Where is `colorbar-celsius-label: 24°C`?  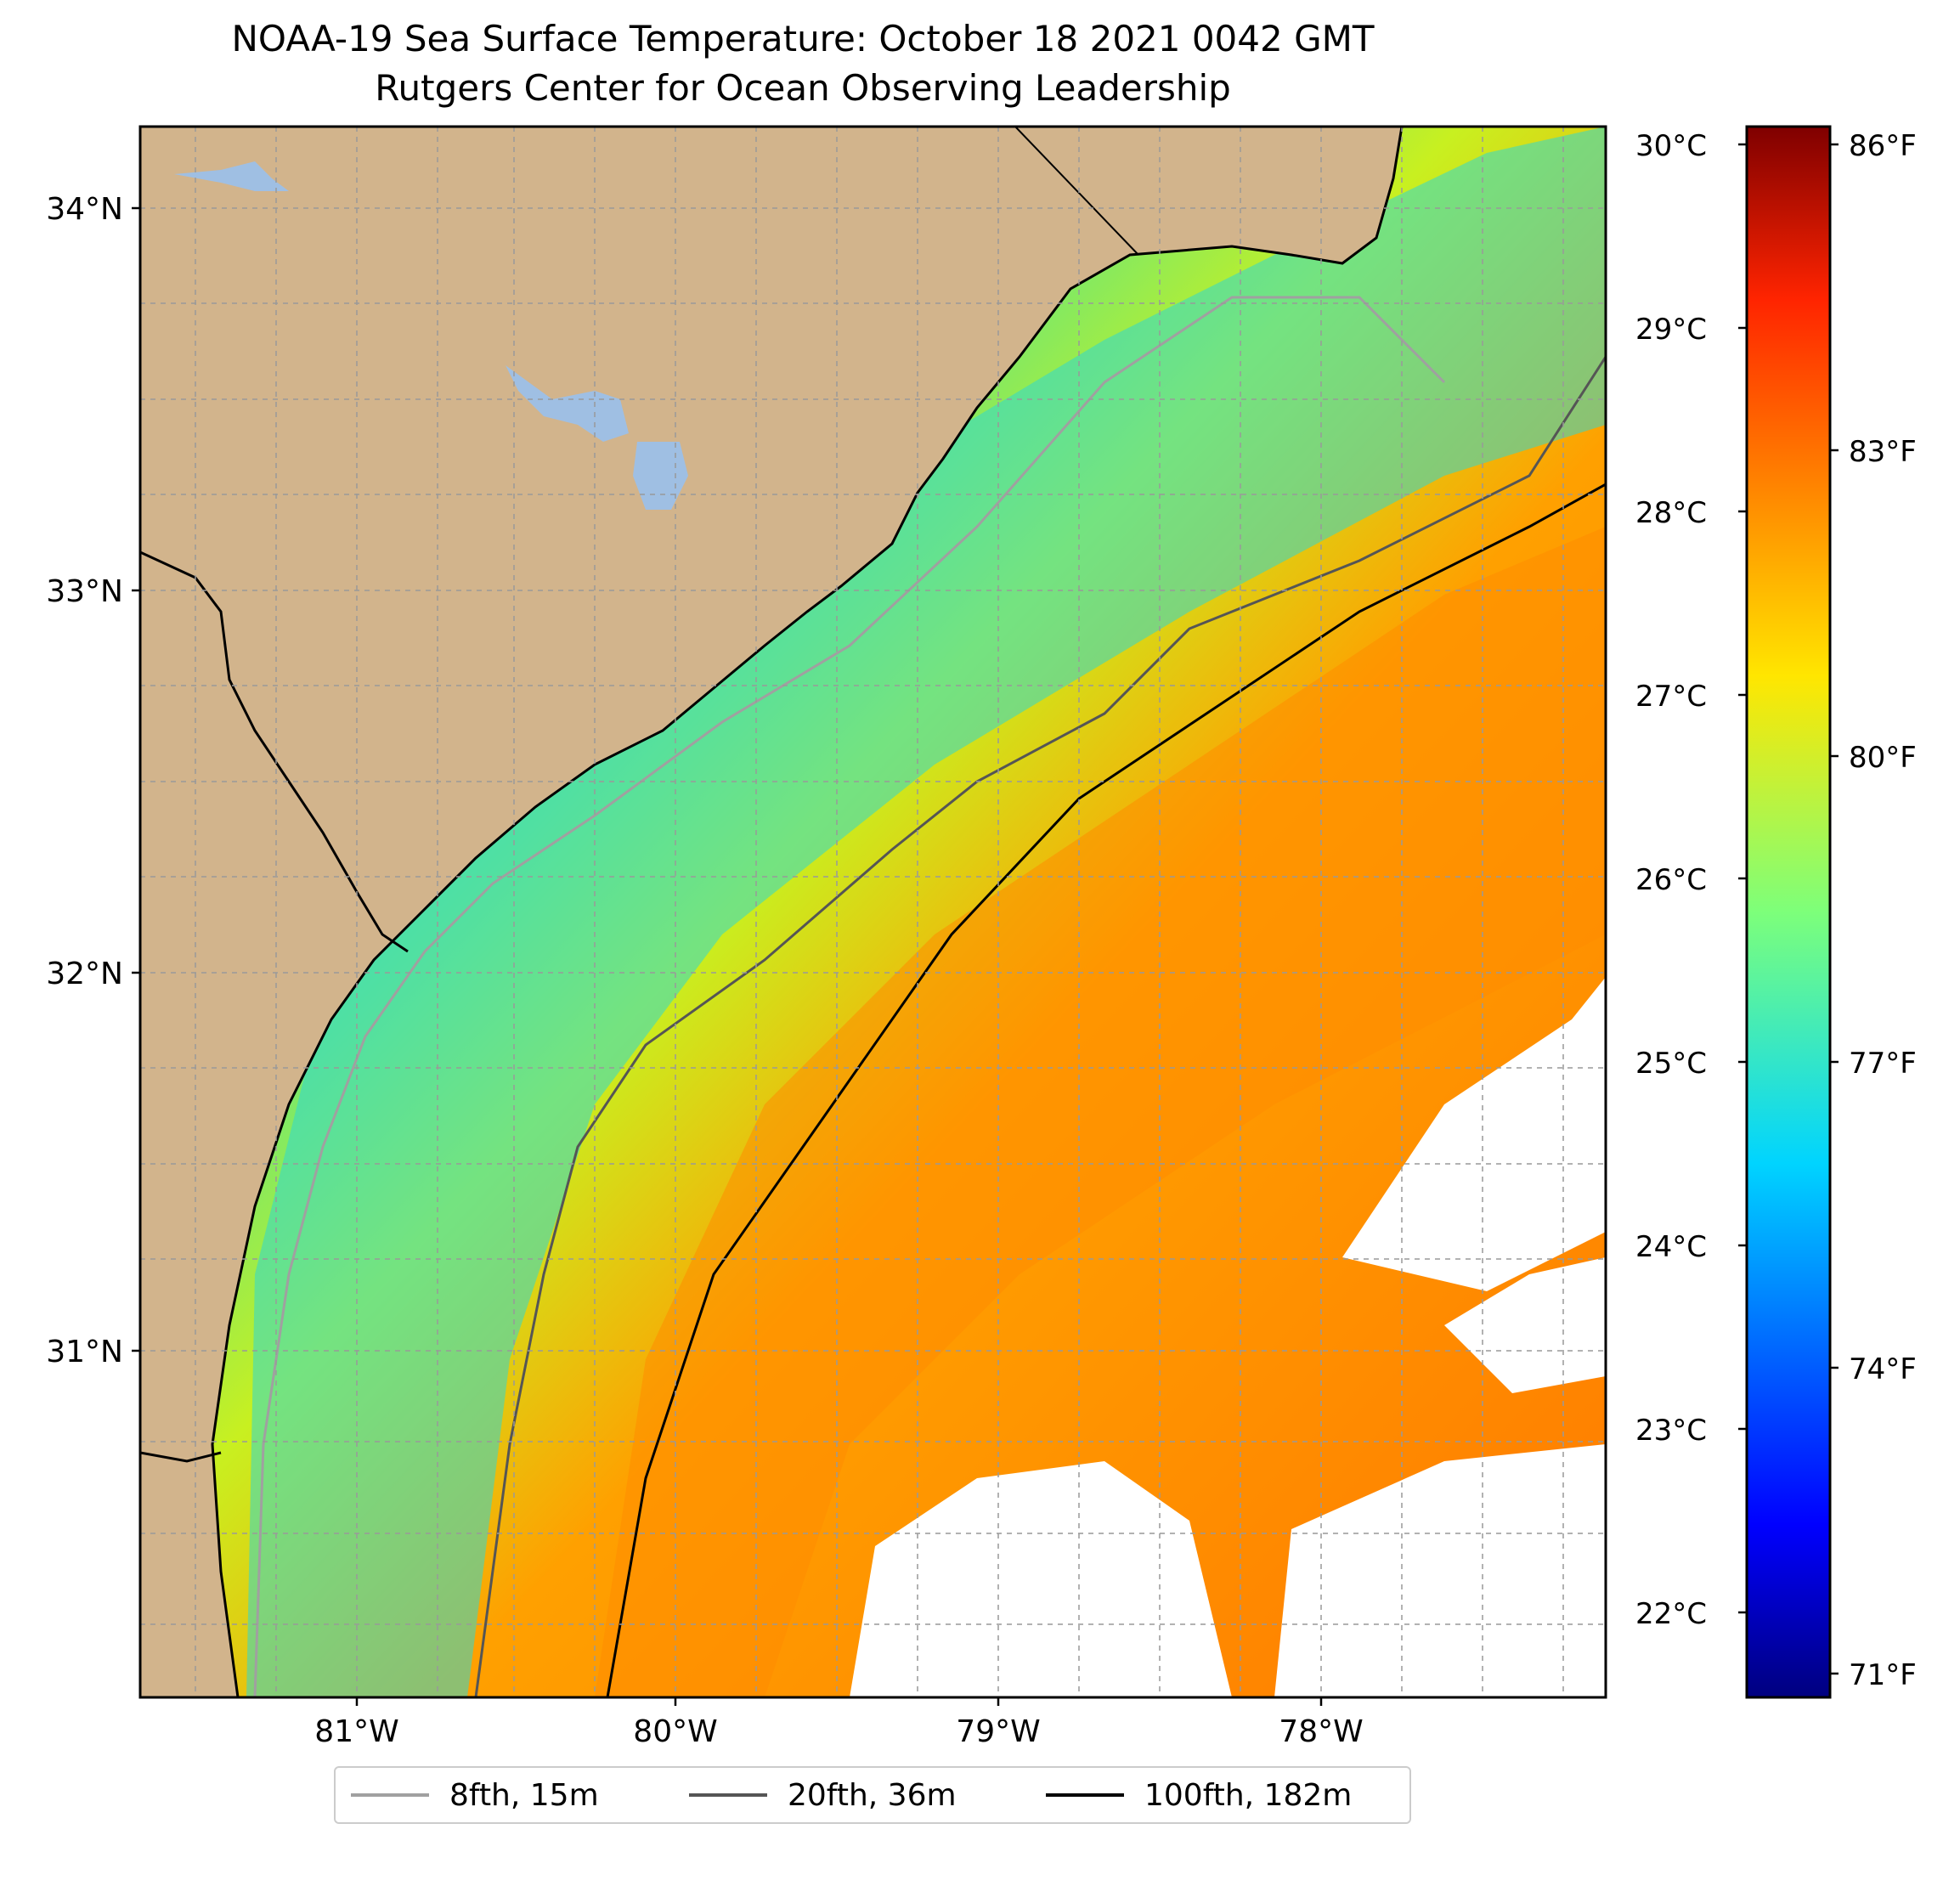 colorbar-celsius-label: 24°C is located at coordinates (1671, 1247).